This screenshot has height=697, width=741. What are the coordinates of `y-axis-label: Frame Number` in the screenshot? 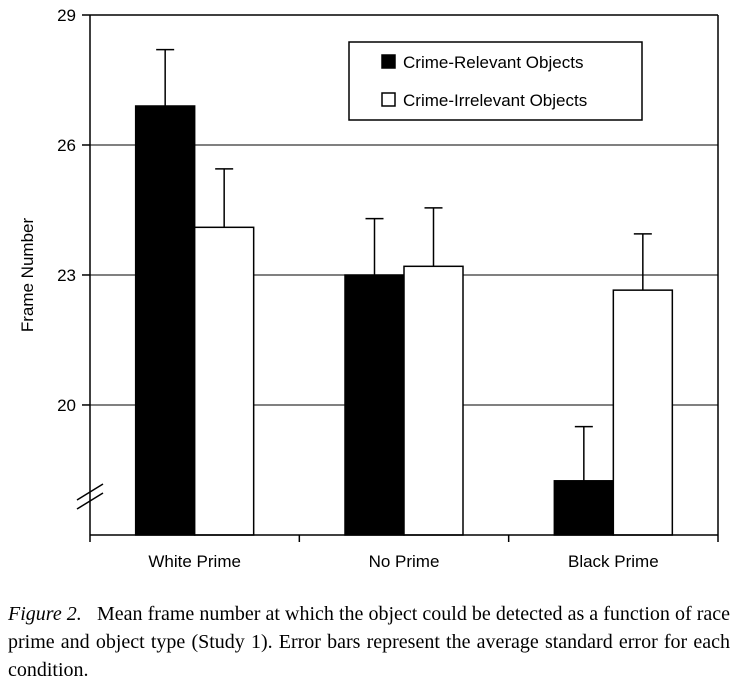 It's located at (27, 275).